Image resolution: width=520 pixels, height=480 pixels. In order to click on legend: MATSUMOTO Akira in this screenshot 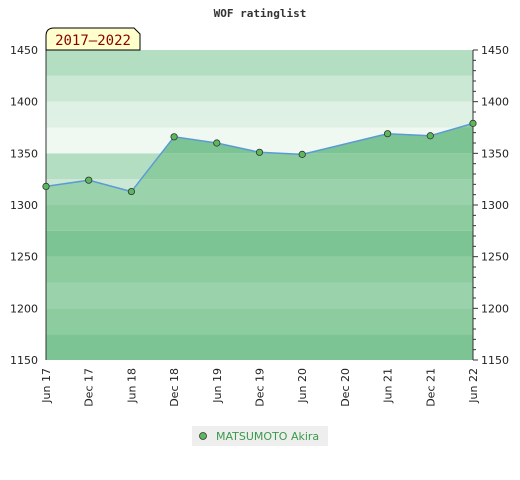, I will do `click(260, 436)`.